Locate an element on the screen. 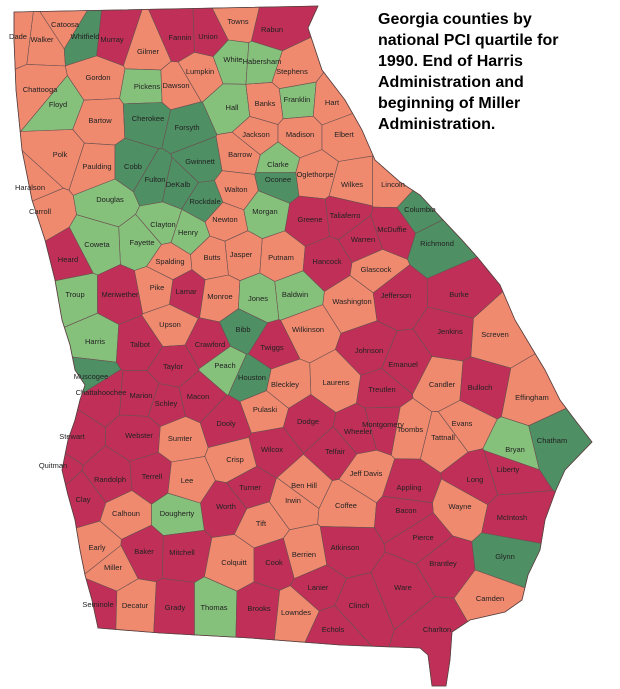 The width and height of the screenshot is (620, 689). county-label: Franklin is located at coordinates (297, 99).